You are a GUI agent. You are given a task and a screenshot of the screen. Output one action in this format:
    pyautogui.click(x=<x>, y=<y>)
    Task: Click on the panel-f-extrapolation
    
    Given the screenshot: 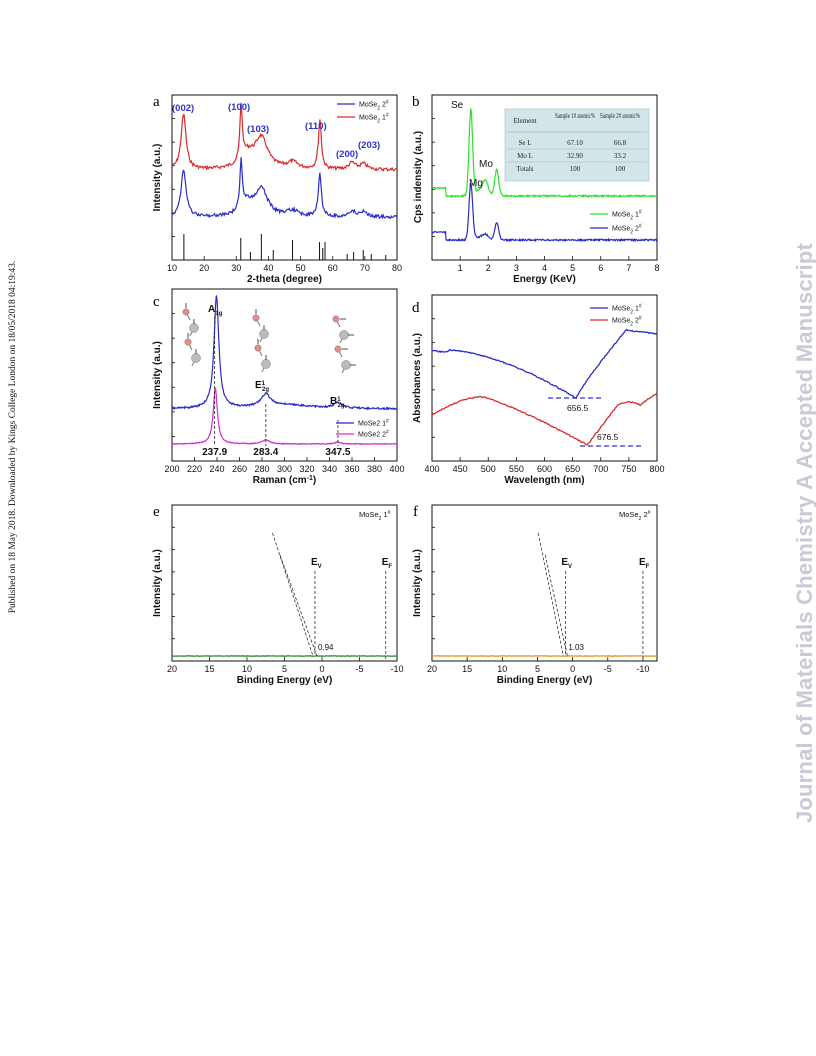 What is the action you would take?
    pyautogui.click(x=550, y=594)
    